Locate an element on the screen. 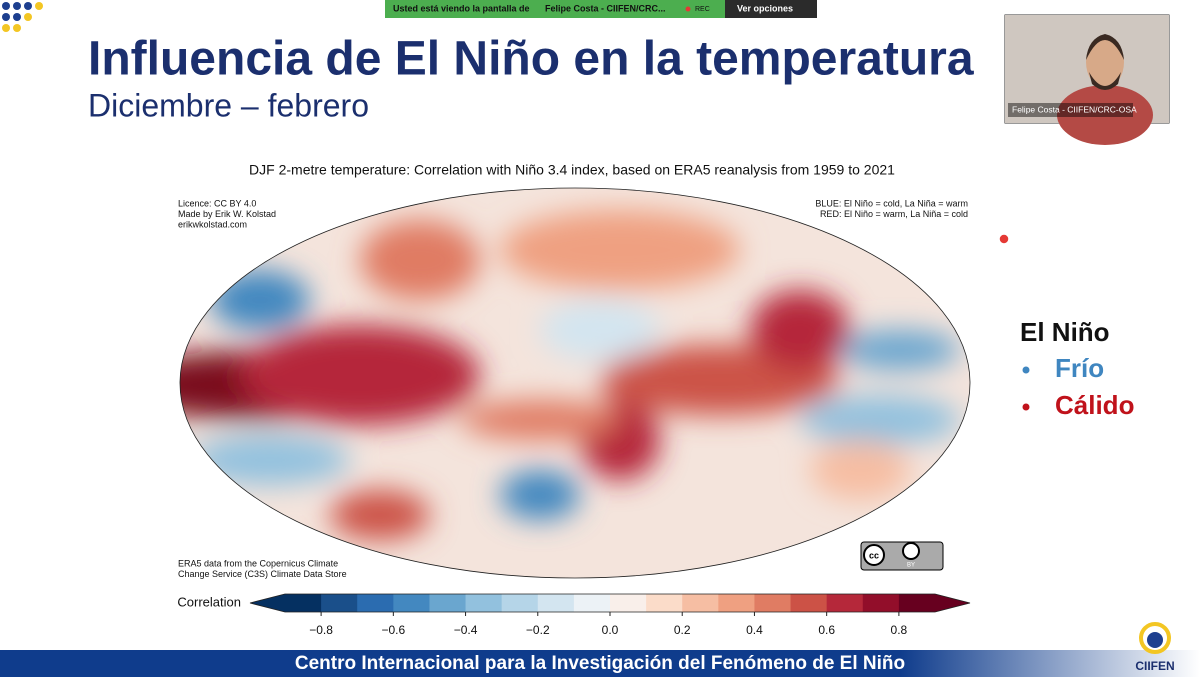 Image resolution: width=1200 pixels, height=677 pixels. cc-badge: cc BY is located at coordinates (902, 556).